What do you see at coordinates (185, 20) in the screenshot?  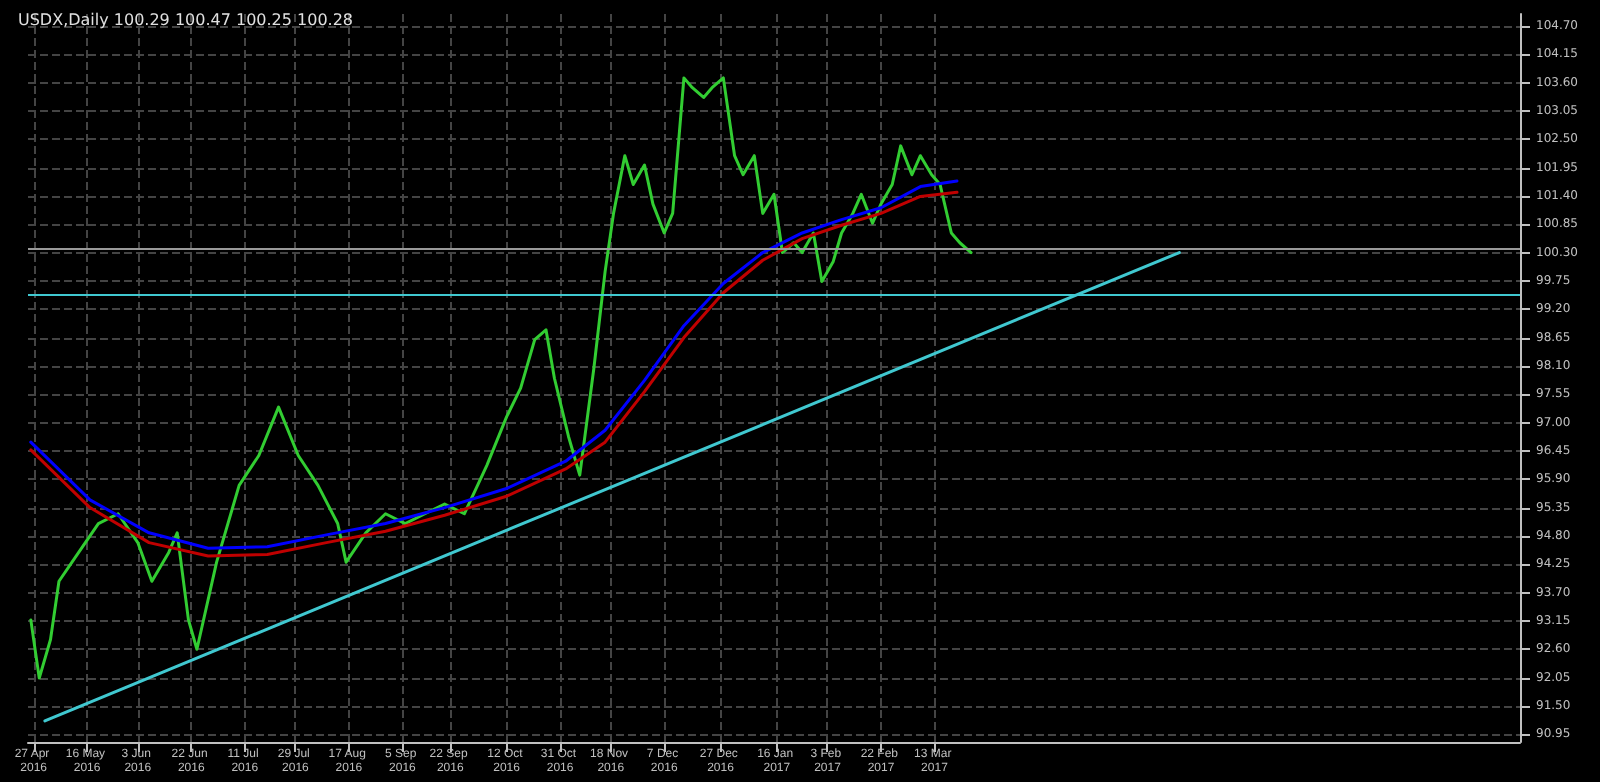 I see `chart-title: USDX,Daily 100.29 100.47 100.25 100.28` at bounding box center [185, 20].